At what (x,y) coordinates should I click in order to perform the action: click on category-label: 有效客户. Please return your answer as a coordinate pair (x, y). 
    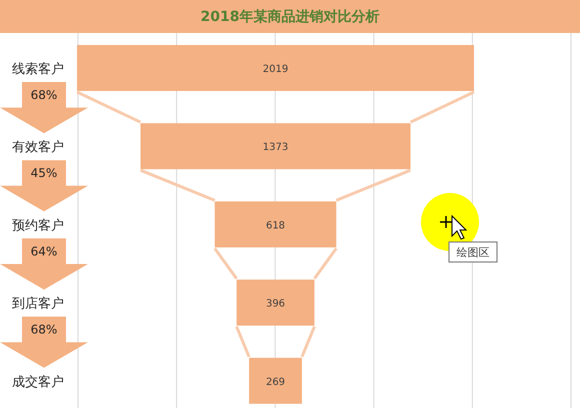
    Looking at the image, I should click on (38, 147).